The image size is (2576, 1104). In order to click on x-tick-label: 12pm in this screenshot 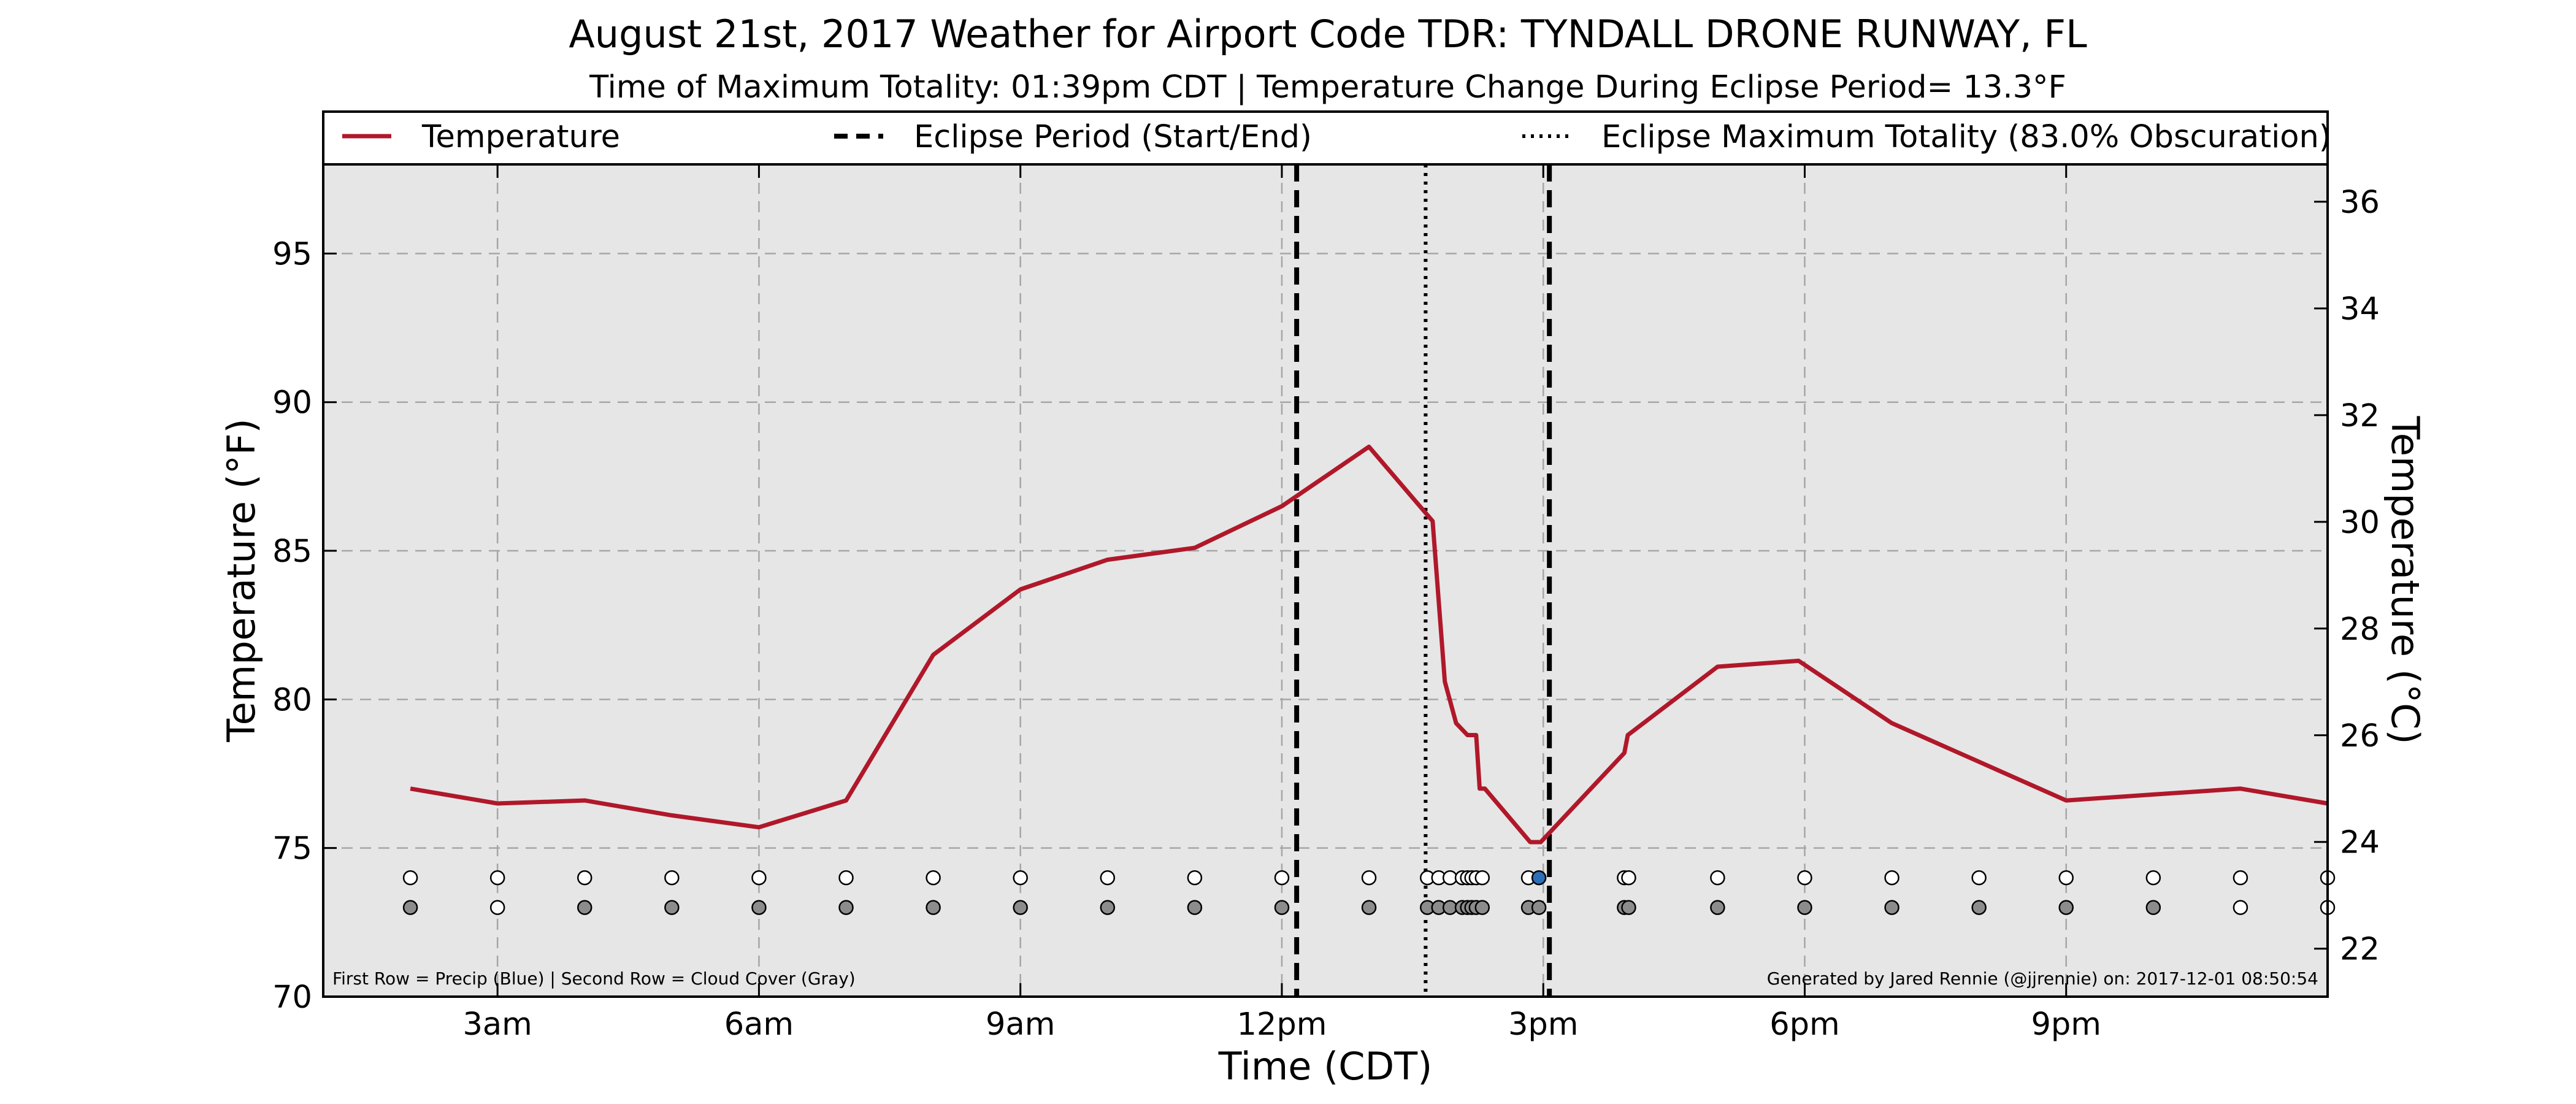, I will do `click(1281, 1024)`.